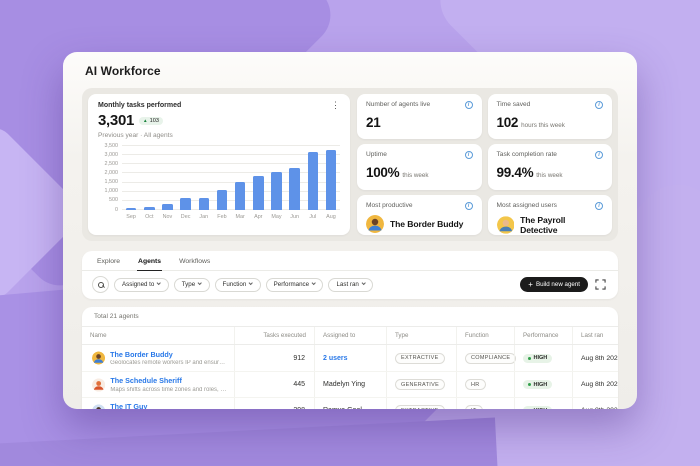 This screenshot has width=700, height=466. I want to click on tasks-executed-cell: 298, so click(274, 403).